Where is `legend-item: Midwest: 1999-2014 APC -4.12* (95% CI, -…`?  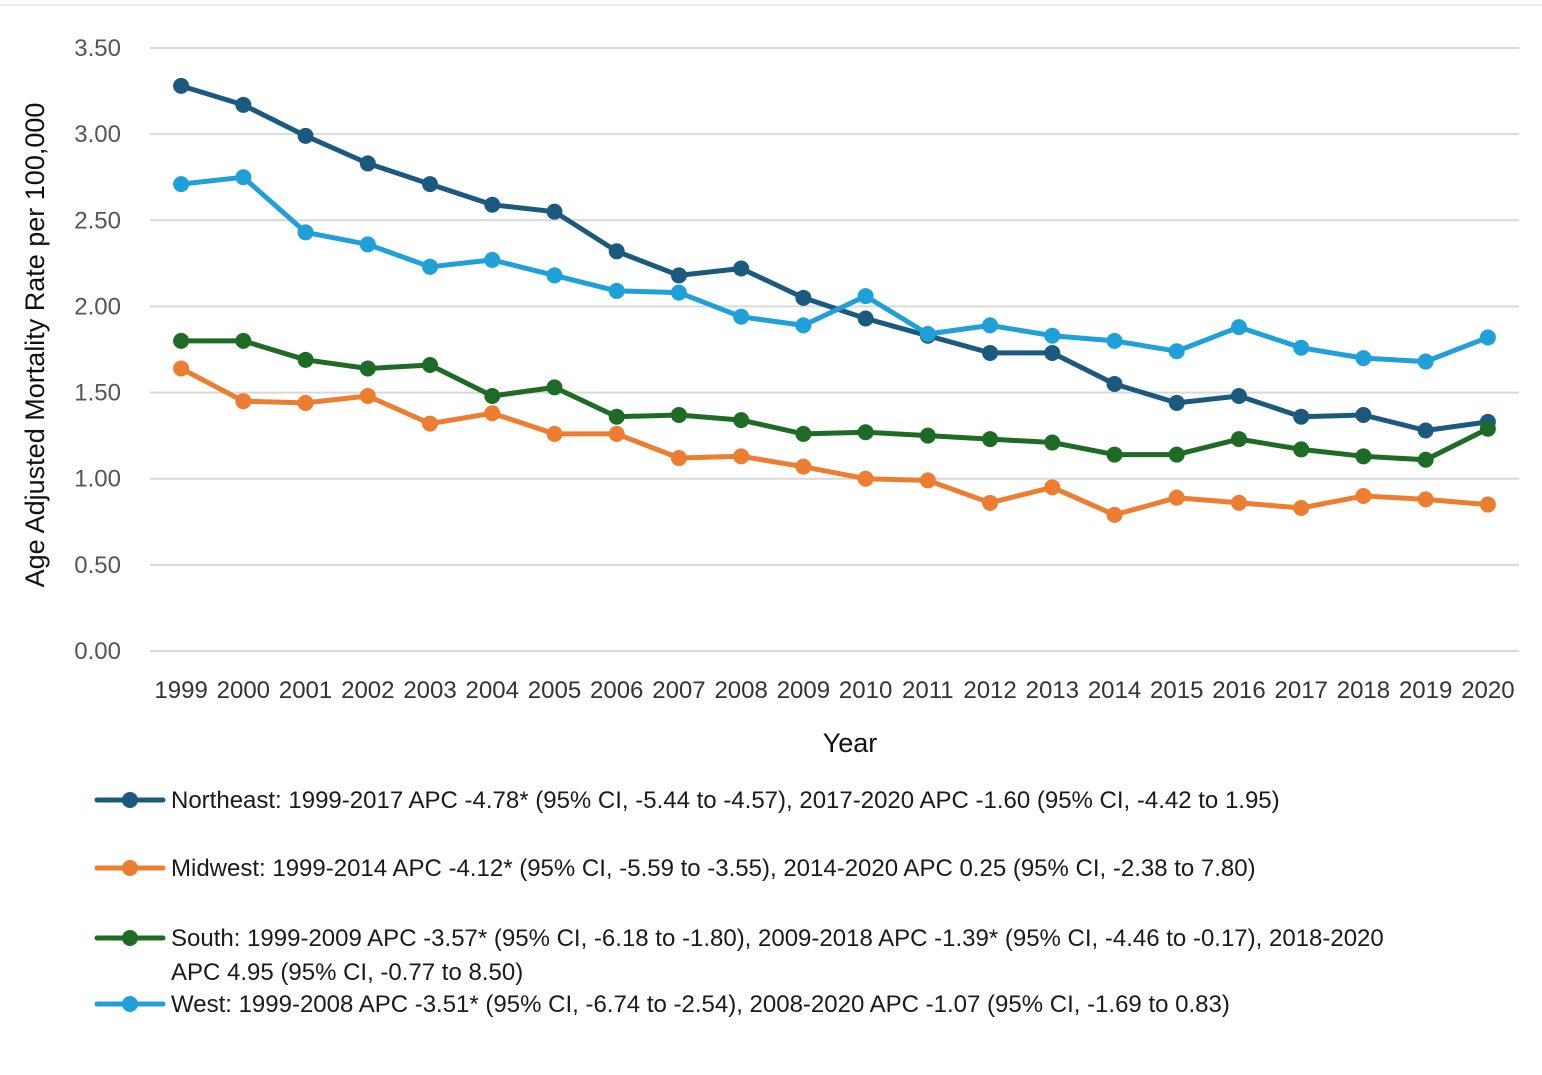
legend-item: Midwest: 1999-2014 APC -4.12* (95% CI, -… is located at coordinates (675, 868).